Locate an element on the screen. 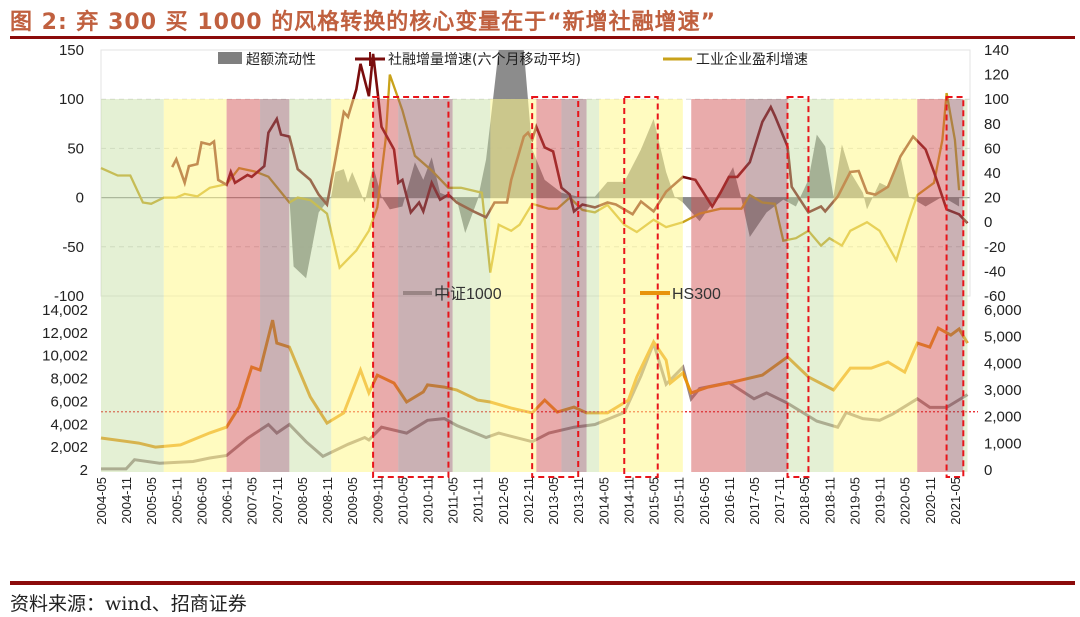  legend-label-excess-liquidity: 超额流动性 is located at coordinates (281, 60).